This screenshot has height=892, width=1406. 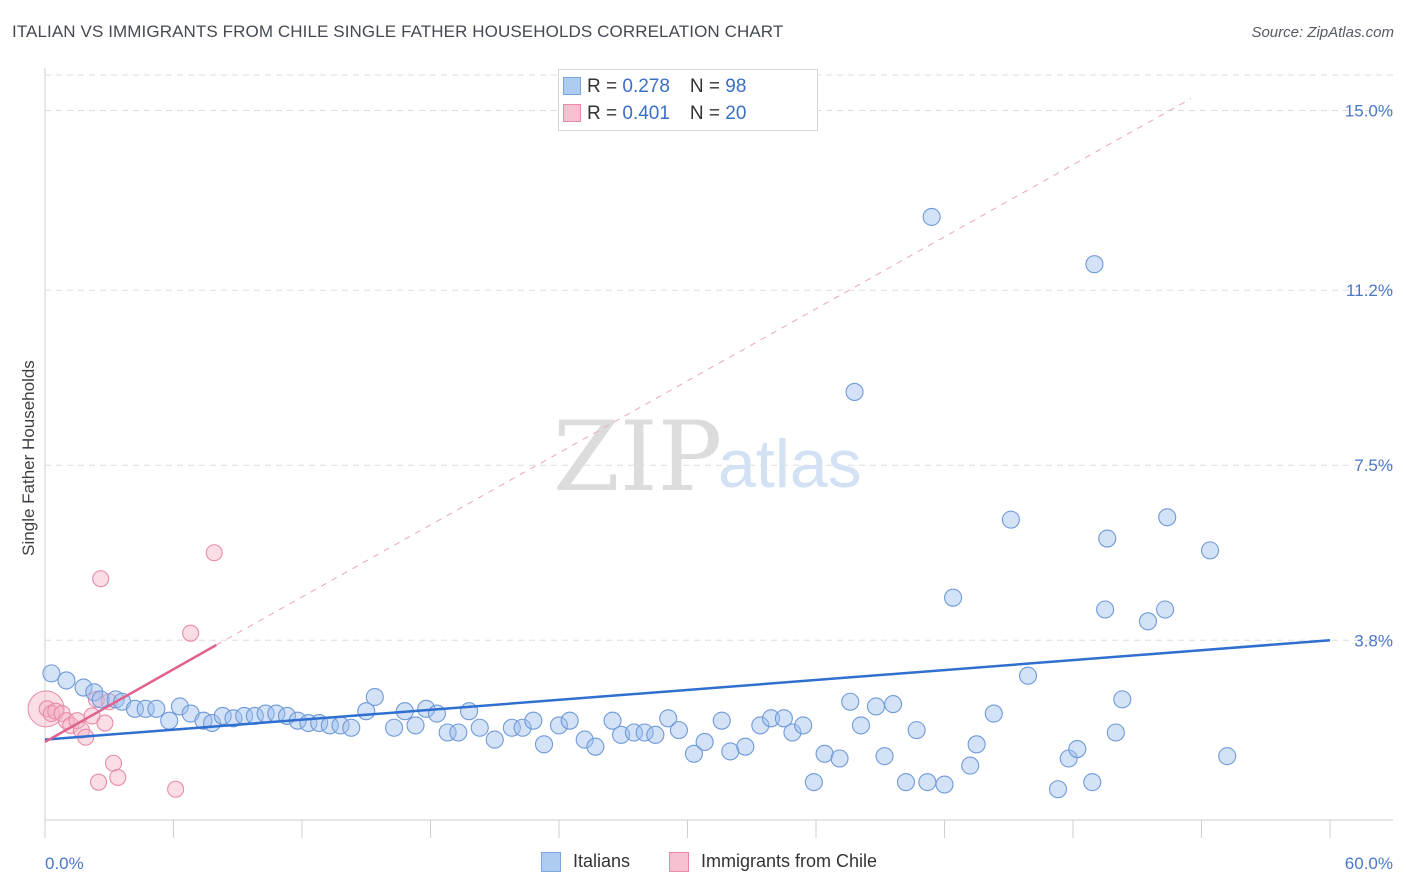 I want to click on legend-r-value: 0.401, so click(x=646, y=113).